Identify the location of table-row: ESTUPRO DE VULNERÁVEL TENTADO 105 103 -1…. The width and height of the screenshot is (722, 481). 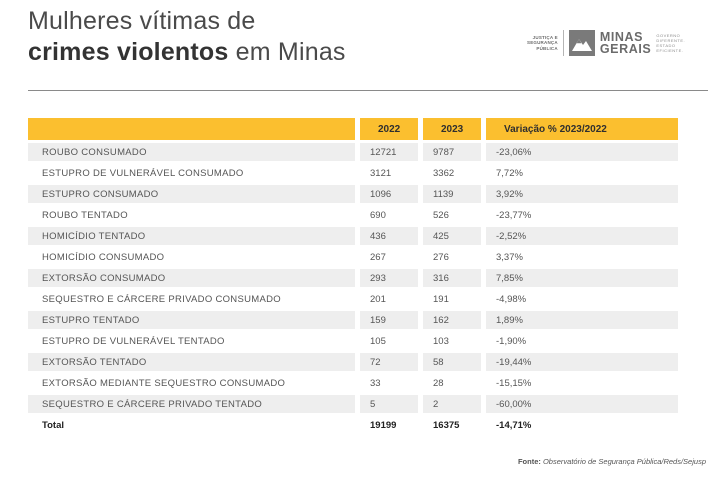
(353, 341).